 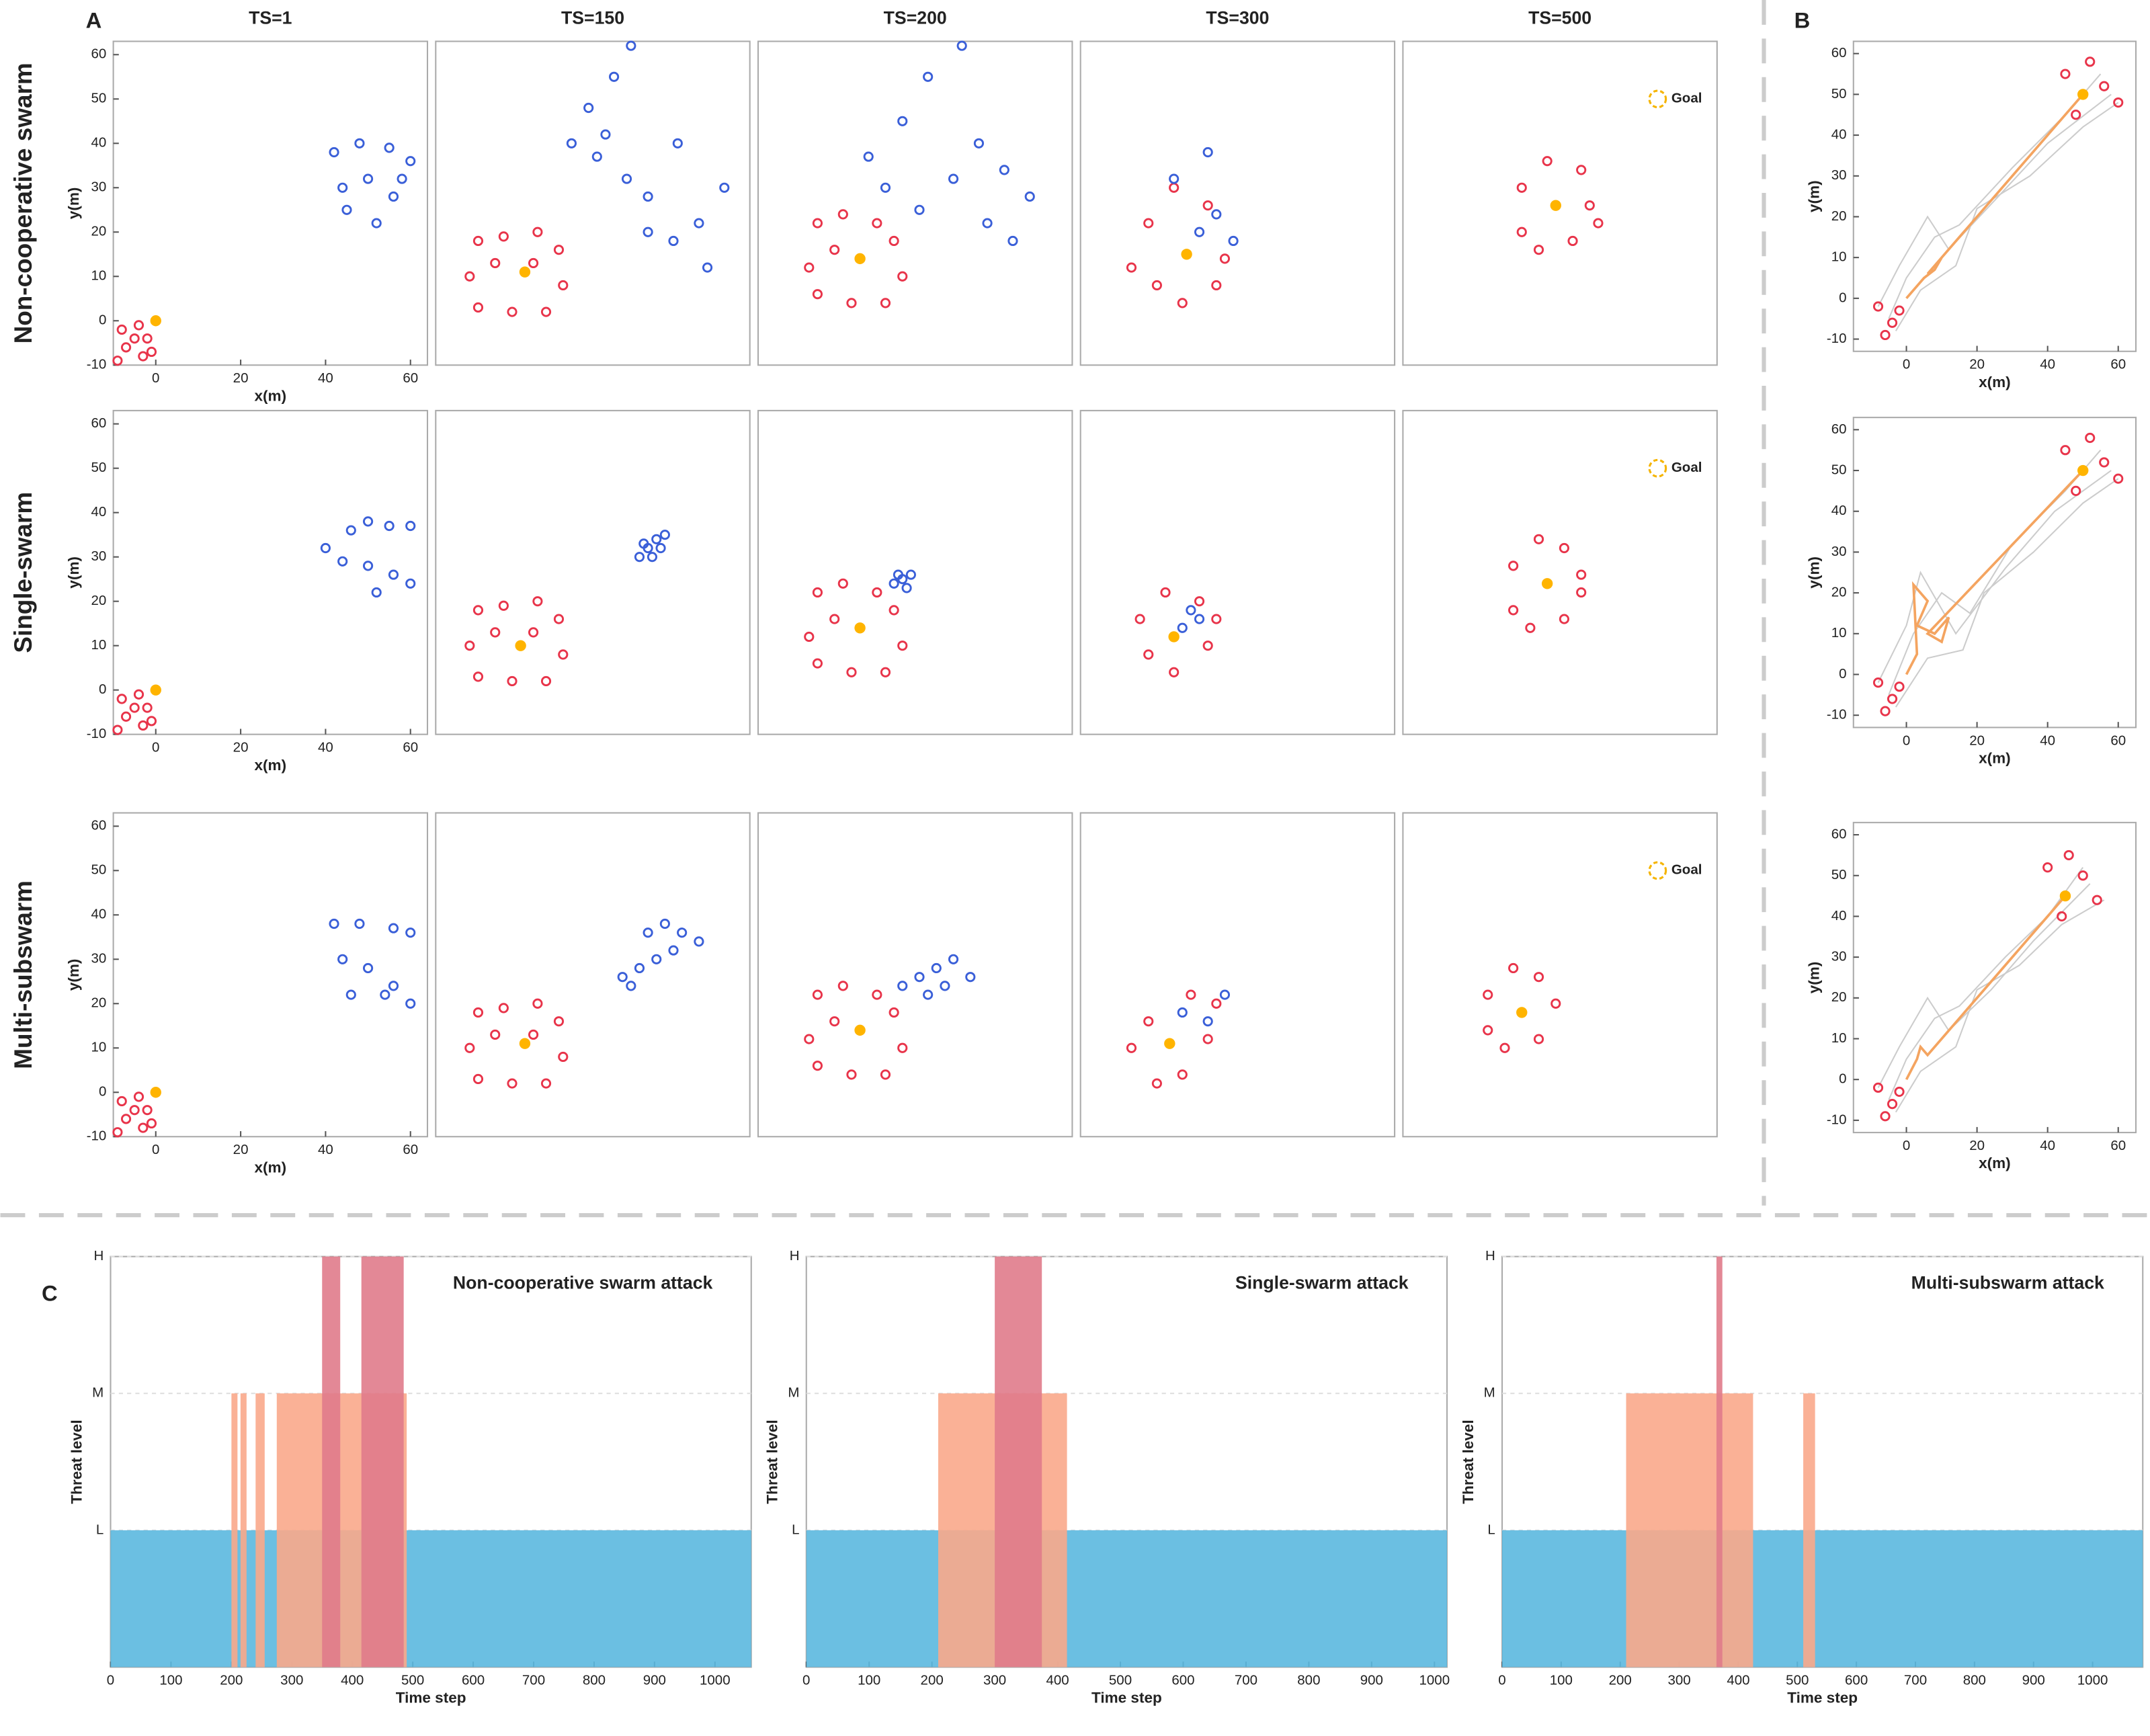 What do you see at coordinates (292, 1680) in the screenshot?
I see `x-tick-label: 300` at bounding box center [292, 1680].